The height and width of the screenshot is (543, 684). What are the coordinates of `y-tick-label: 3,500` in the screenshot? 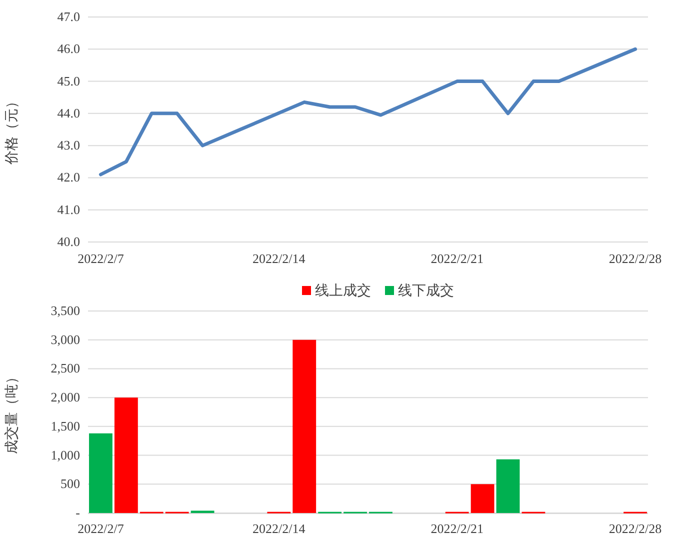 It's located at (65, 310).